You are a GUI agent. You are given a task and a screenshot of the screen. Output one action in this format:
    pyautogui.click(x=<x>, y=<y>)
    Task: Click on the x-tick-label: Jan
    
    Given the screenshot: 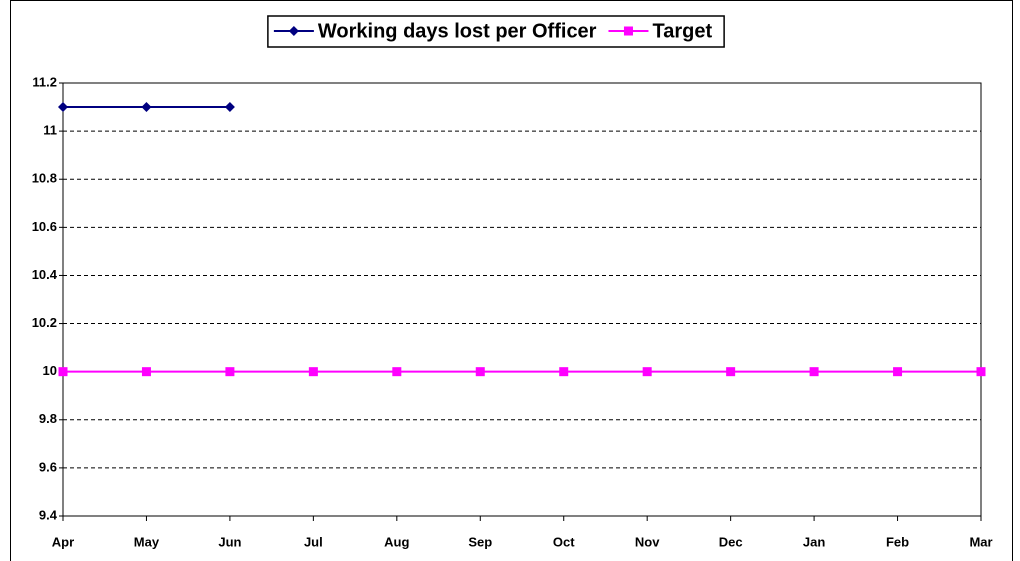 What is the action you would take?
    pyautogui.click(x=814, y=541)
    